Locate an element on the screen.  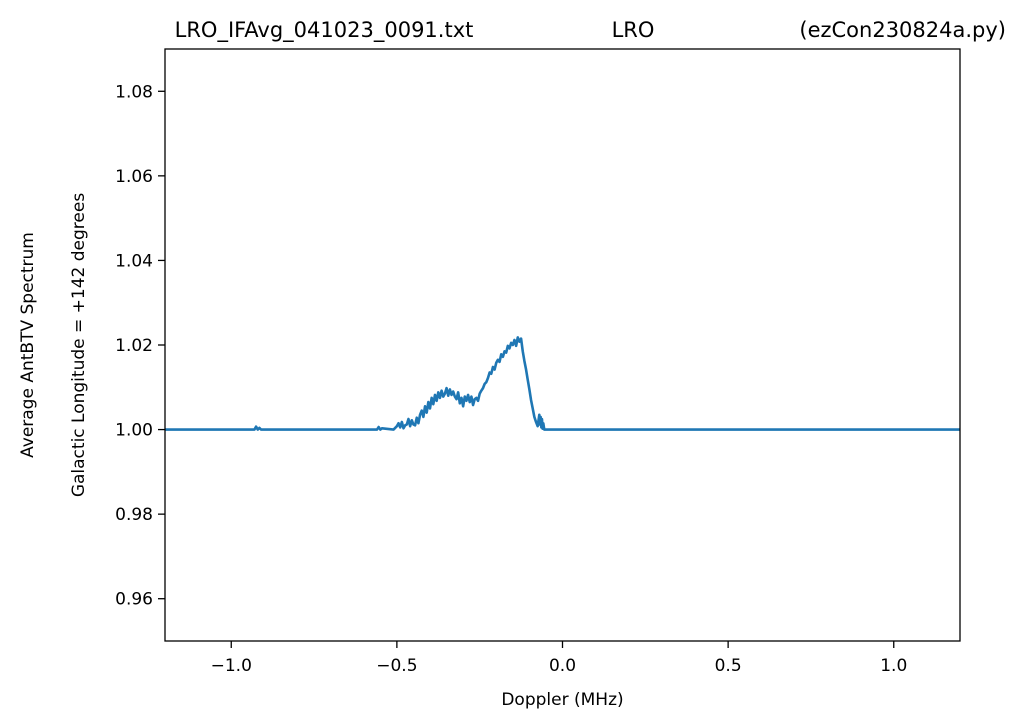
x-tick-label: 0.0 is located at coordinates (562, 666).